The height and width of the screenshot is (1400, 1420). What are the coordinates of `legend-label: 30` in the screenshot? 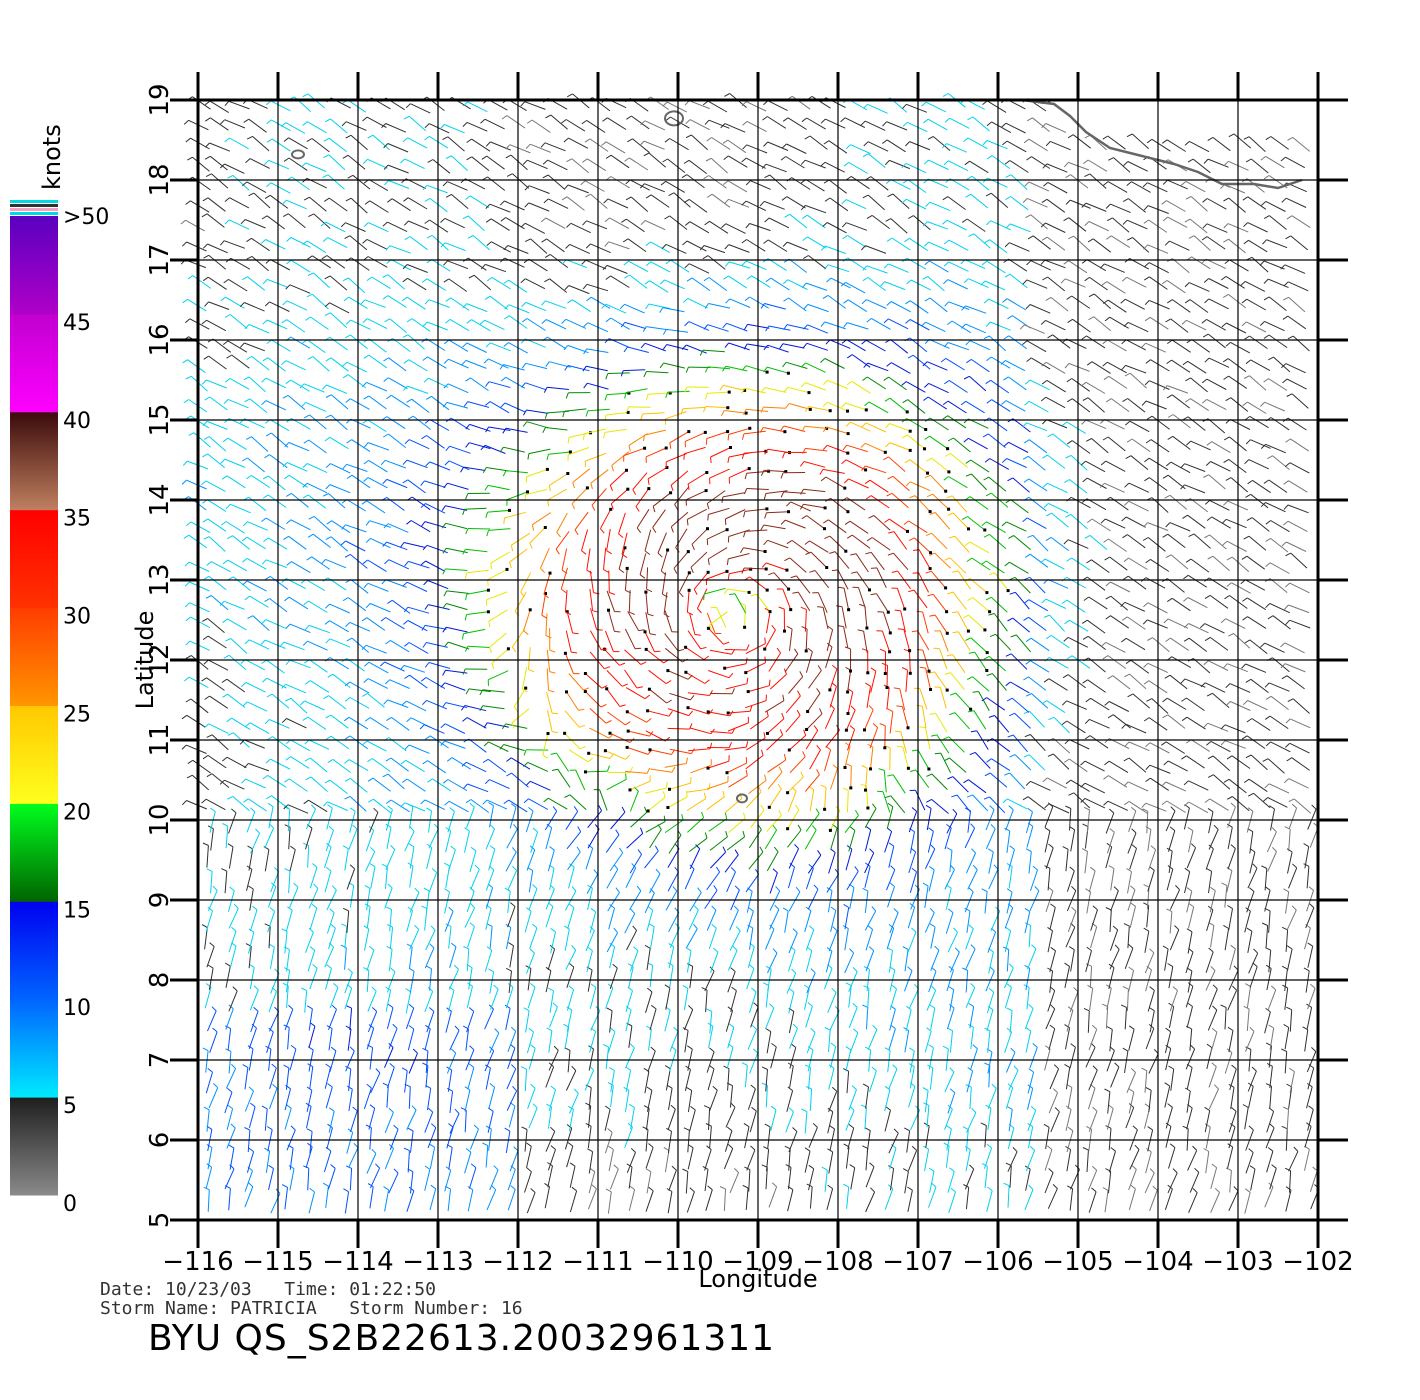 It's located at (77, 617).